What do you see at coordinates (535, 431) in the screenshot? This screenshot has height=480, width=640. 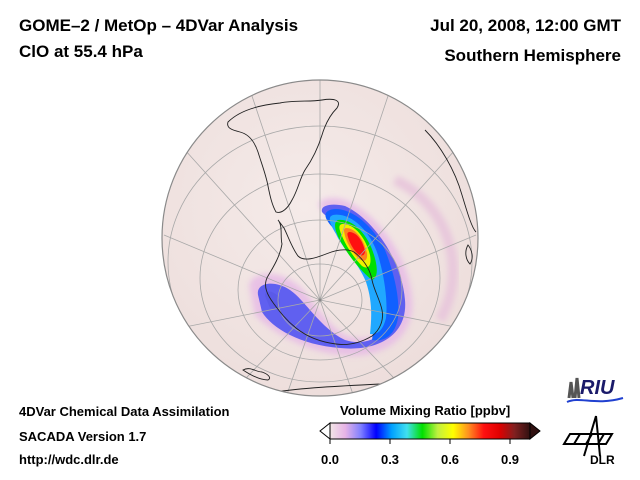 I see `colorbar-extend-high` at bounding box center [535, 431].